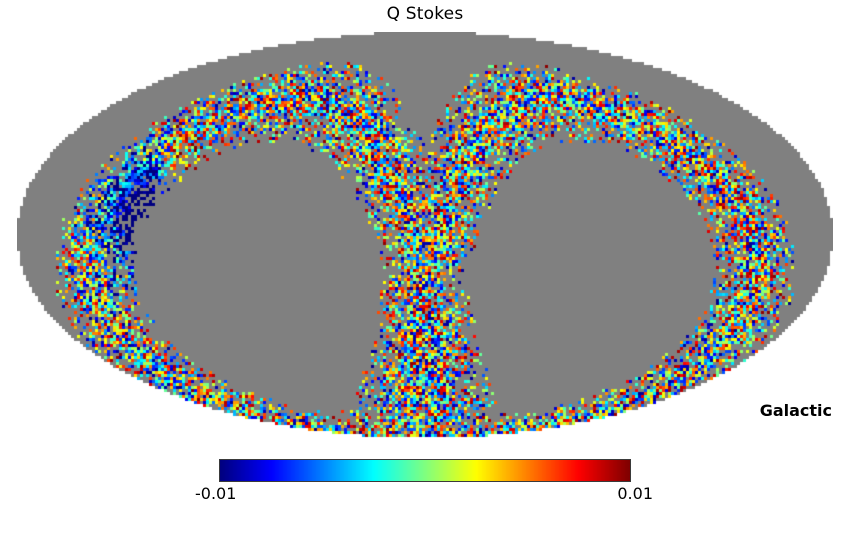 The width and height of the screenshot is (850, 540). What do you see at coordinates (425, 14) in the screenshot?
I see `page-title: Q Stokes` at bounding box center [425, 14].